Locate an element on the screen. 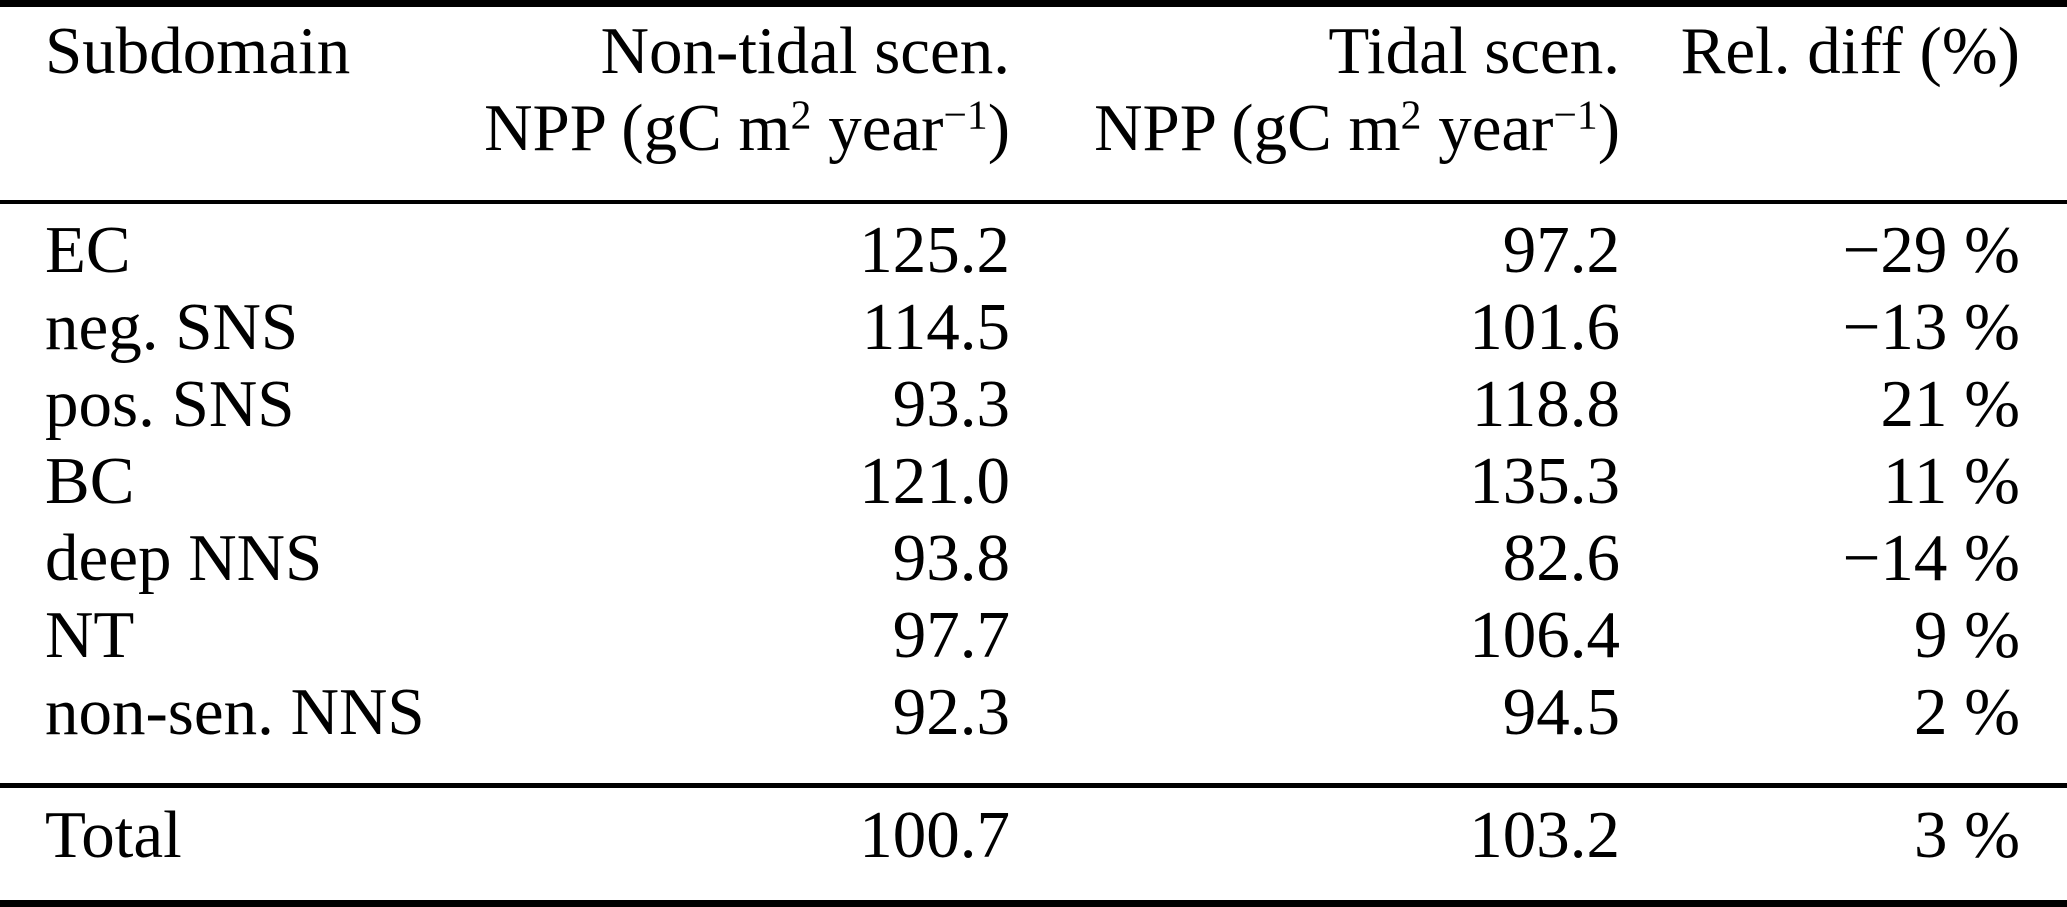 The width and height of the screenshot is (2067, 907). non-tidal-value: 97.7 is located at coordinates (951, 635).